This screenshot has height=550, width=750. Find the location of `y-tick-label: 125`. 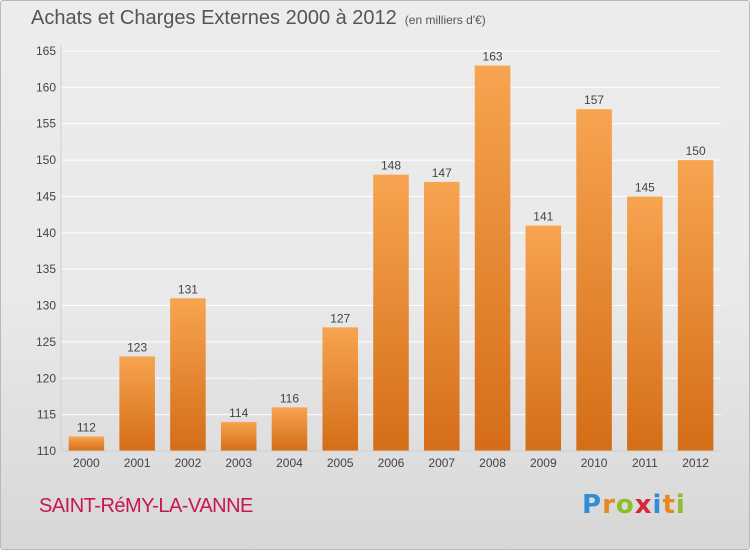

y-tick-label: 125 is located at coordinates (46, 342).